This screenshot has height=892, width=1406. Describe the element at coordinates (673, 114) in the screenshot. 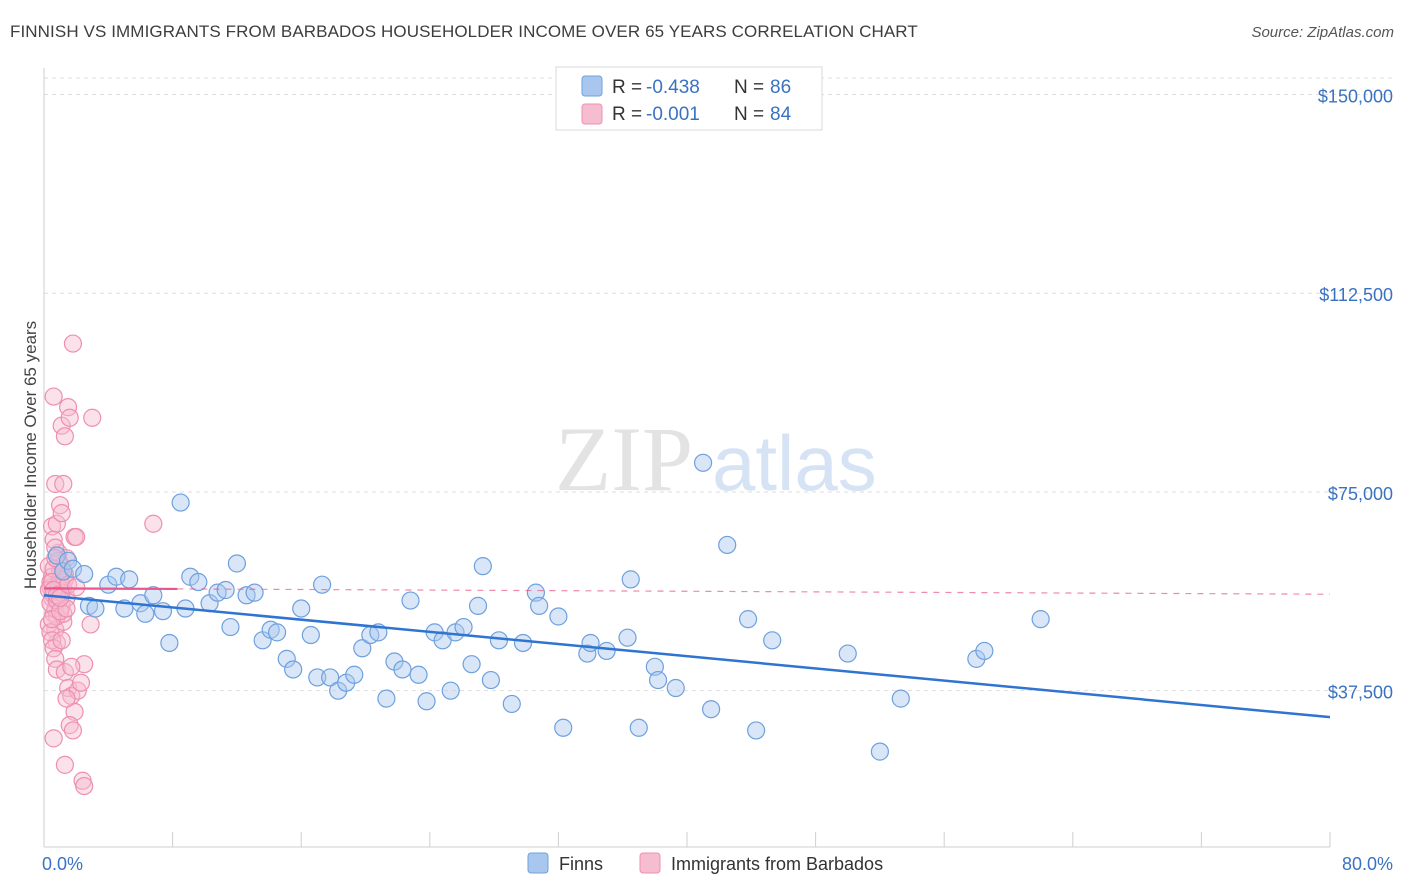

I see `legend-r-barbados: -0.001` at that location.